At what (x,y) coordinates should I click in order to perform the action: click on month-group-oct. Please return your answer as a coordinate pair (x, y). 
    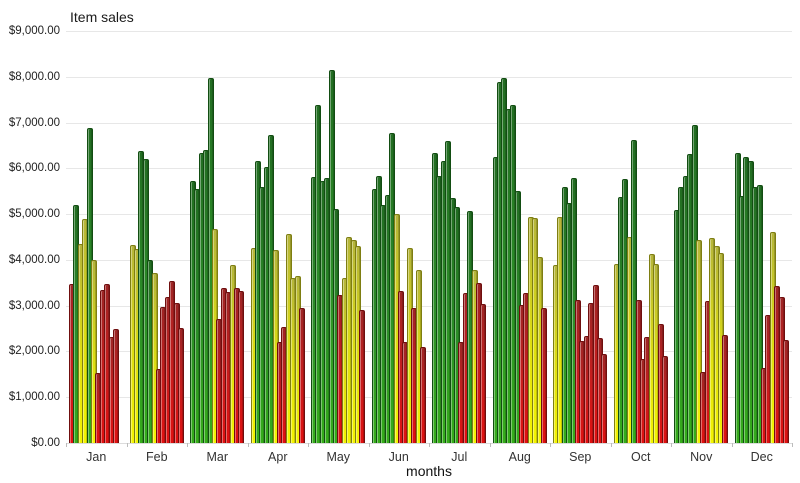
    Looking at the image, I should click on (641, 237).